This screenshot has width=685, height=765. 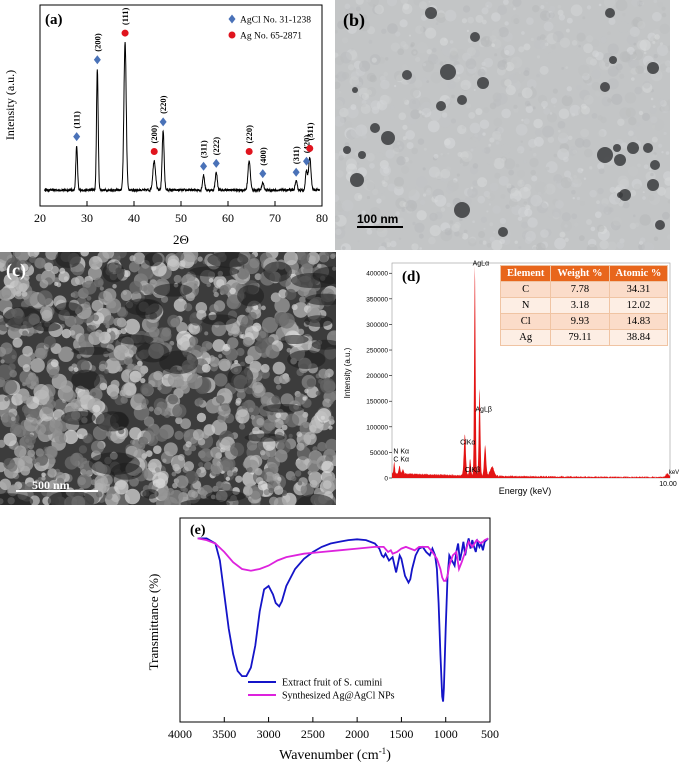 I want to click on eds-x-unit-label: keV, so click(x=674, y=473).